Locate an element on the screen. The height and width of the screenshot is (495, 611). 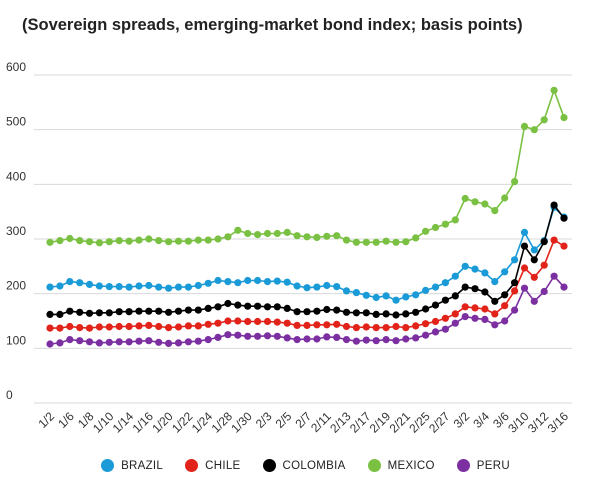
legend-item-chile: CHILE is located at coordinates (212, 465).